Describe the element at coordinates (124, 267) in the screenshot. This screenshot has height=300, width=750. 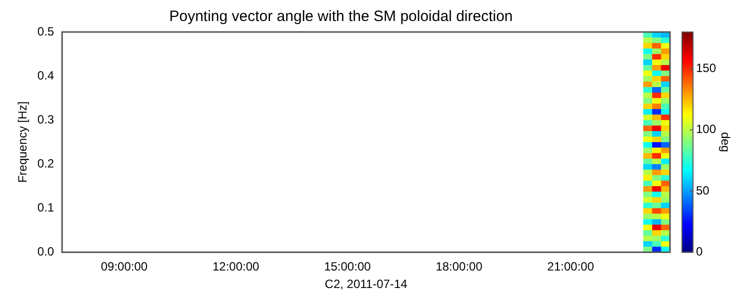
I see `x-tick-label: 09:00:00` at that location.